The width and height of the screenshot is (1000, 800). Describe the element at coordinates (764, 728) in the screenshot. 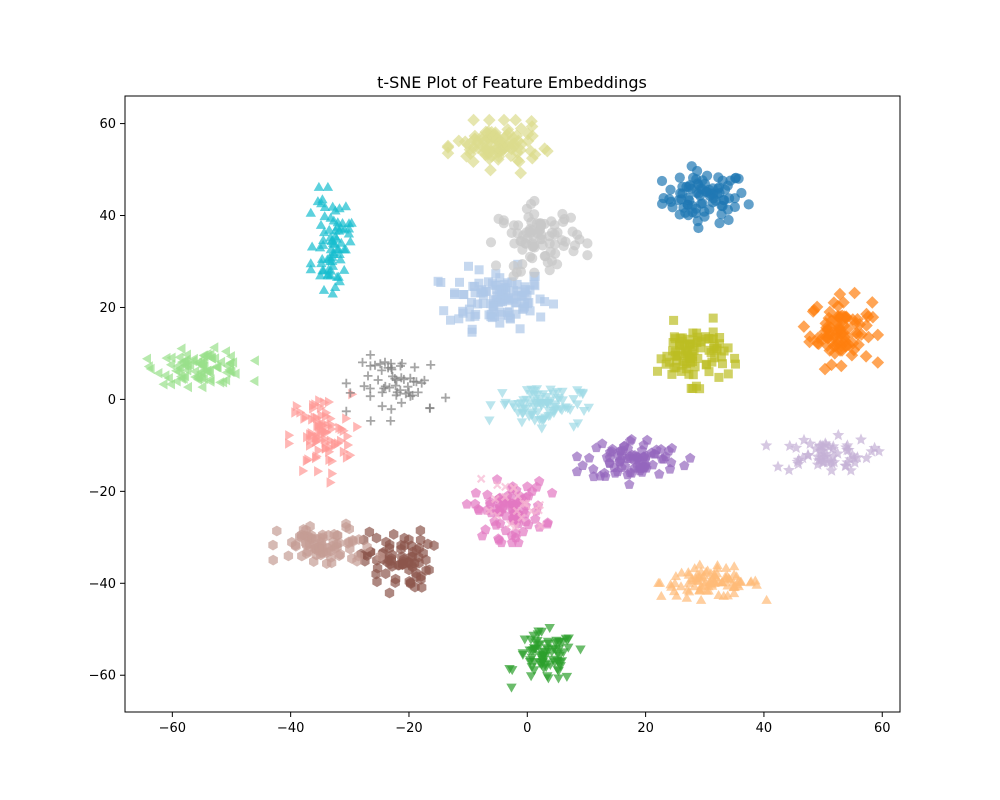

I see `x-tick-label: 40` at that location.